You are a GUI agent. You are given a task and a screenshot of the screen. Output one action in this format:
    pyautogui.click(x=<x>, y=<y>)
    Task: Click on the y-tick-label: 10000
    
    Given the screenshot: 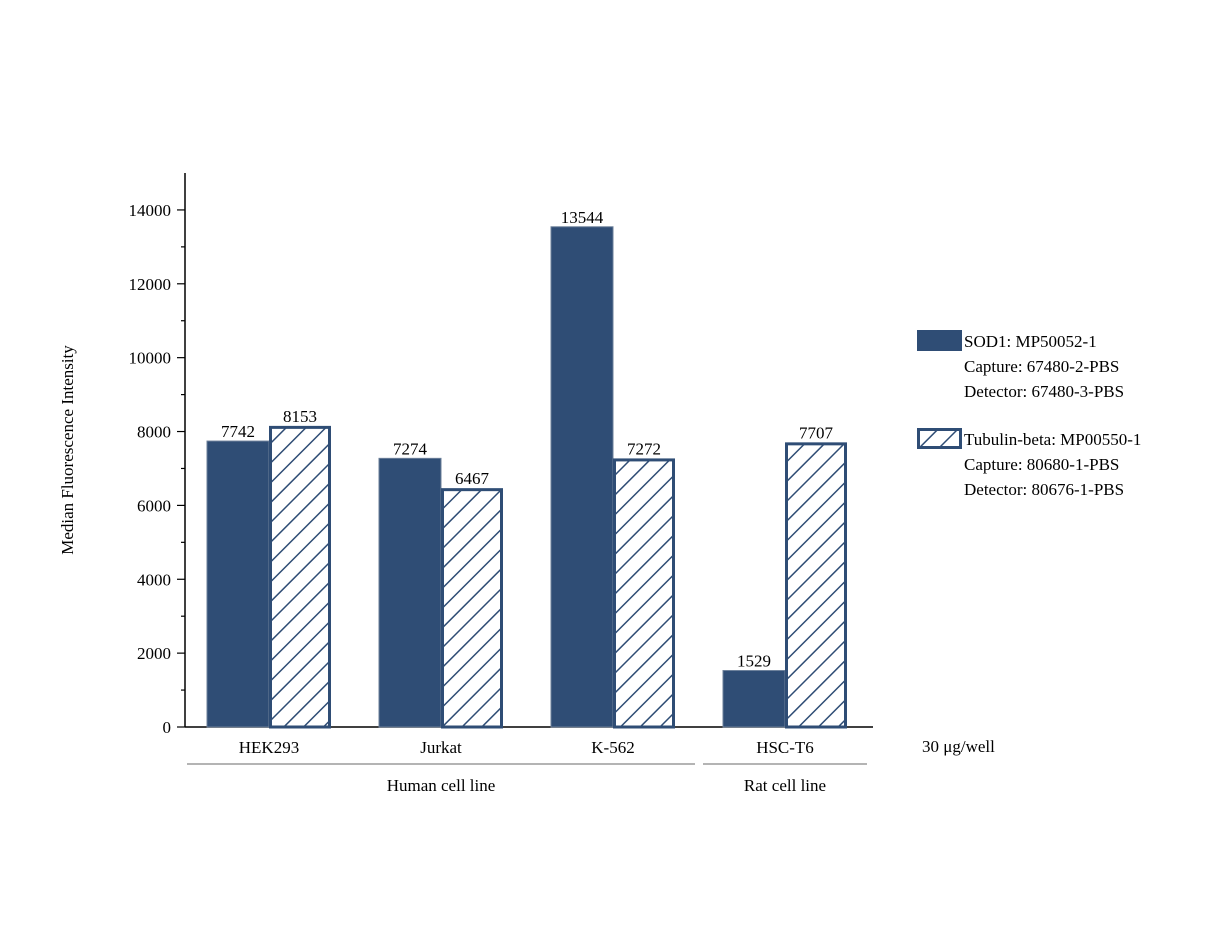 What is the action you would take?
    pyautogui.click(x=150, y=358)
    